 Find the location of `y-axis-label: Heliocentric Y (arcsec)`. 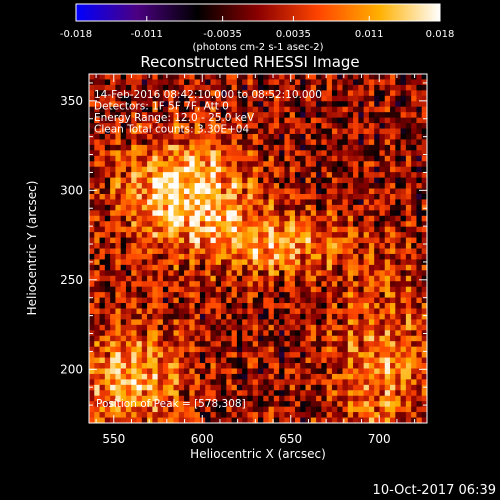

y-axis-label: Heliocentric Y (arcsec) is located at coordinates (32, 248).